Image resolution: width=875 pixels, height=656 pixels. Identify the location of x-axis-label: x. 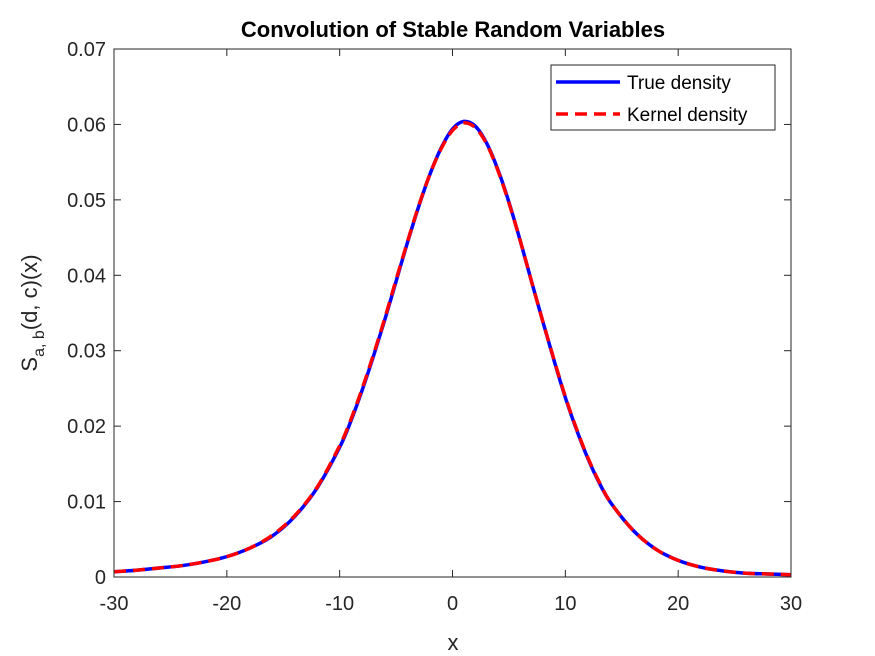
(453, 642).